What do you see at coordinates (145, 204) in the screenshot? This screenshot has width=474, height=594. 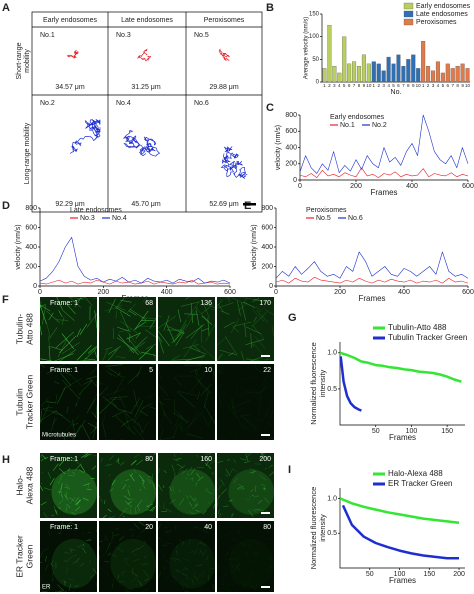 I see `track-distance: 45.70 μm` at bounding box center [145, 204].